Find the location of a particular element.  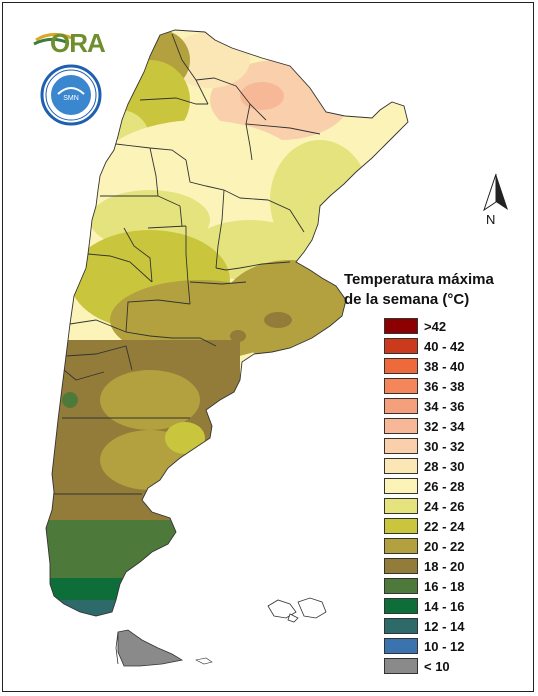

legend-label: 18 - 20 is located at coordinates (444, 566).